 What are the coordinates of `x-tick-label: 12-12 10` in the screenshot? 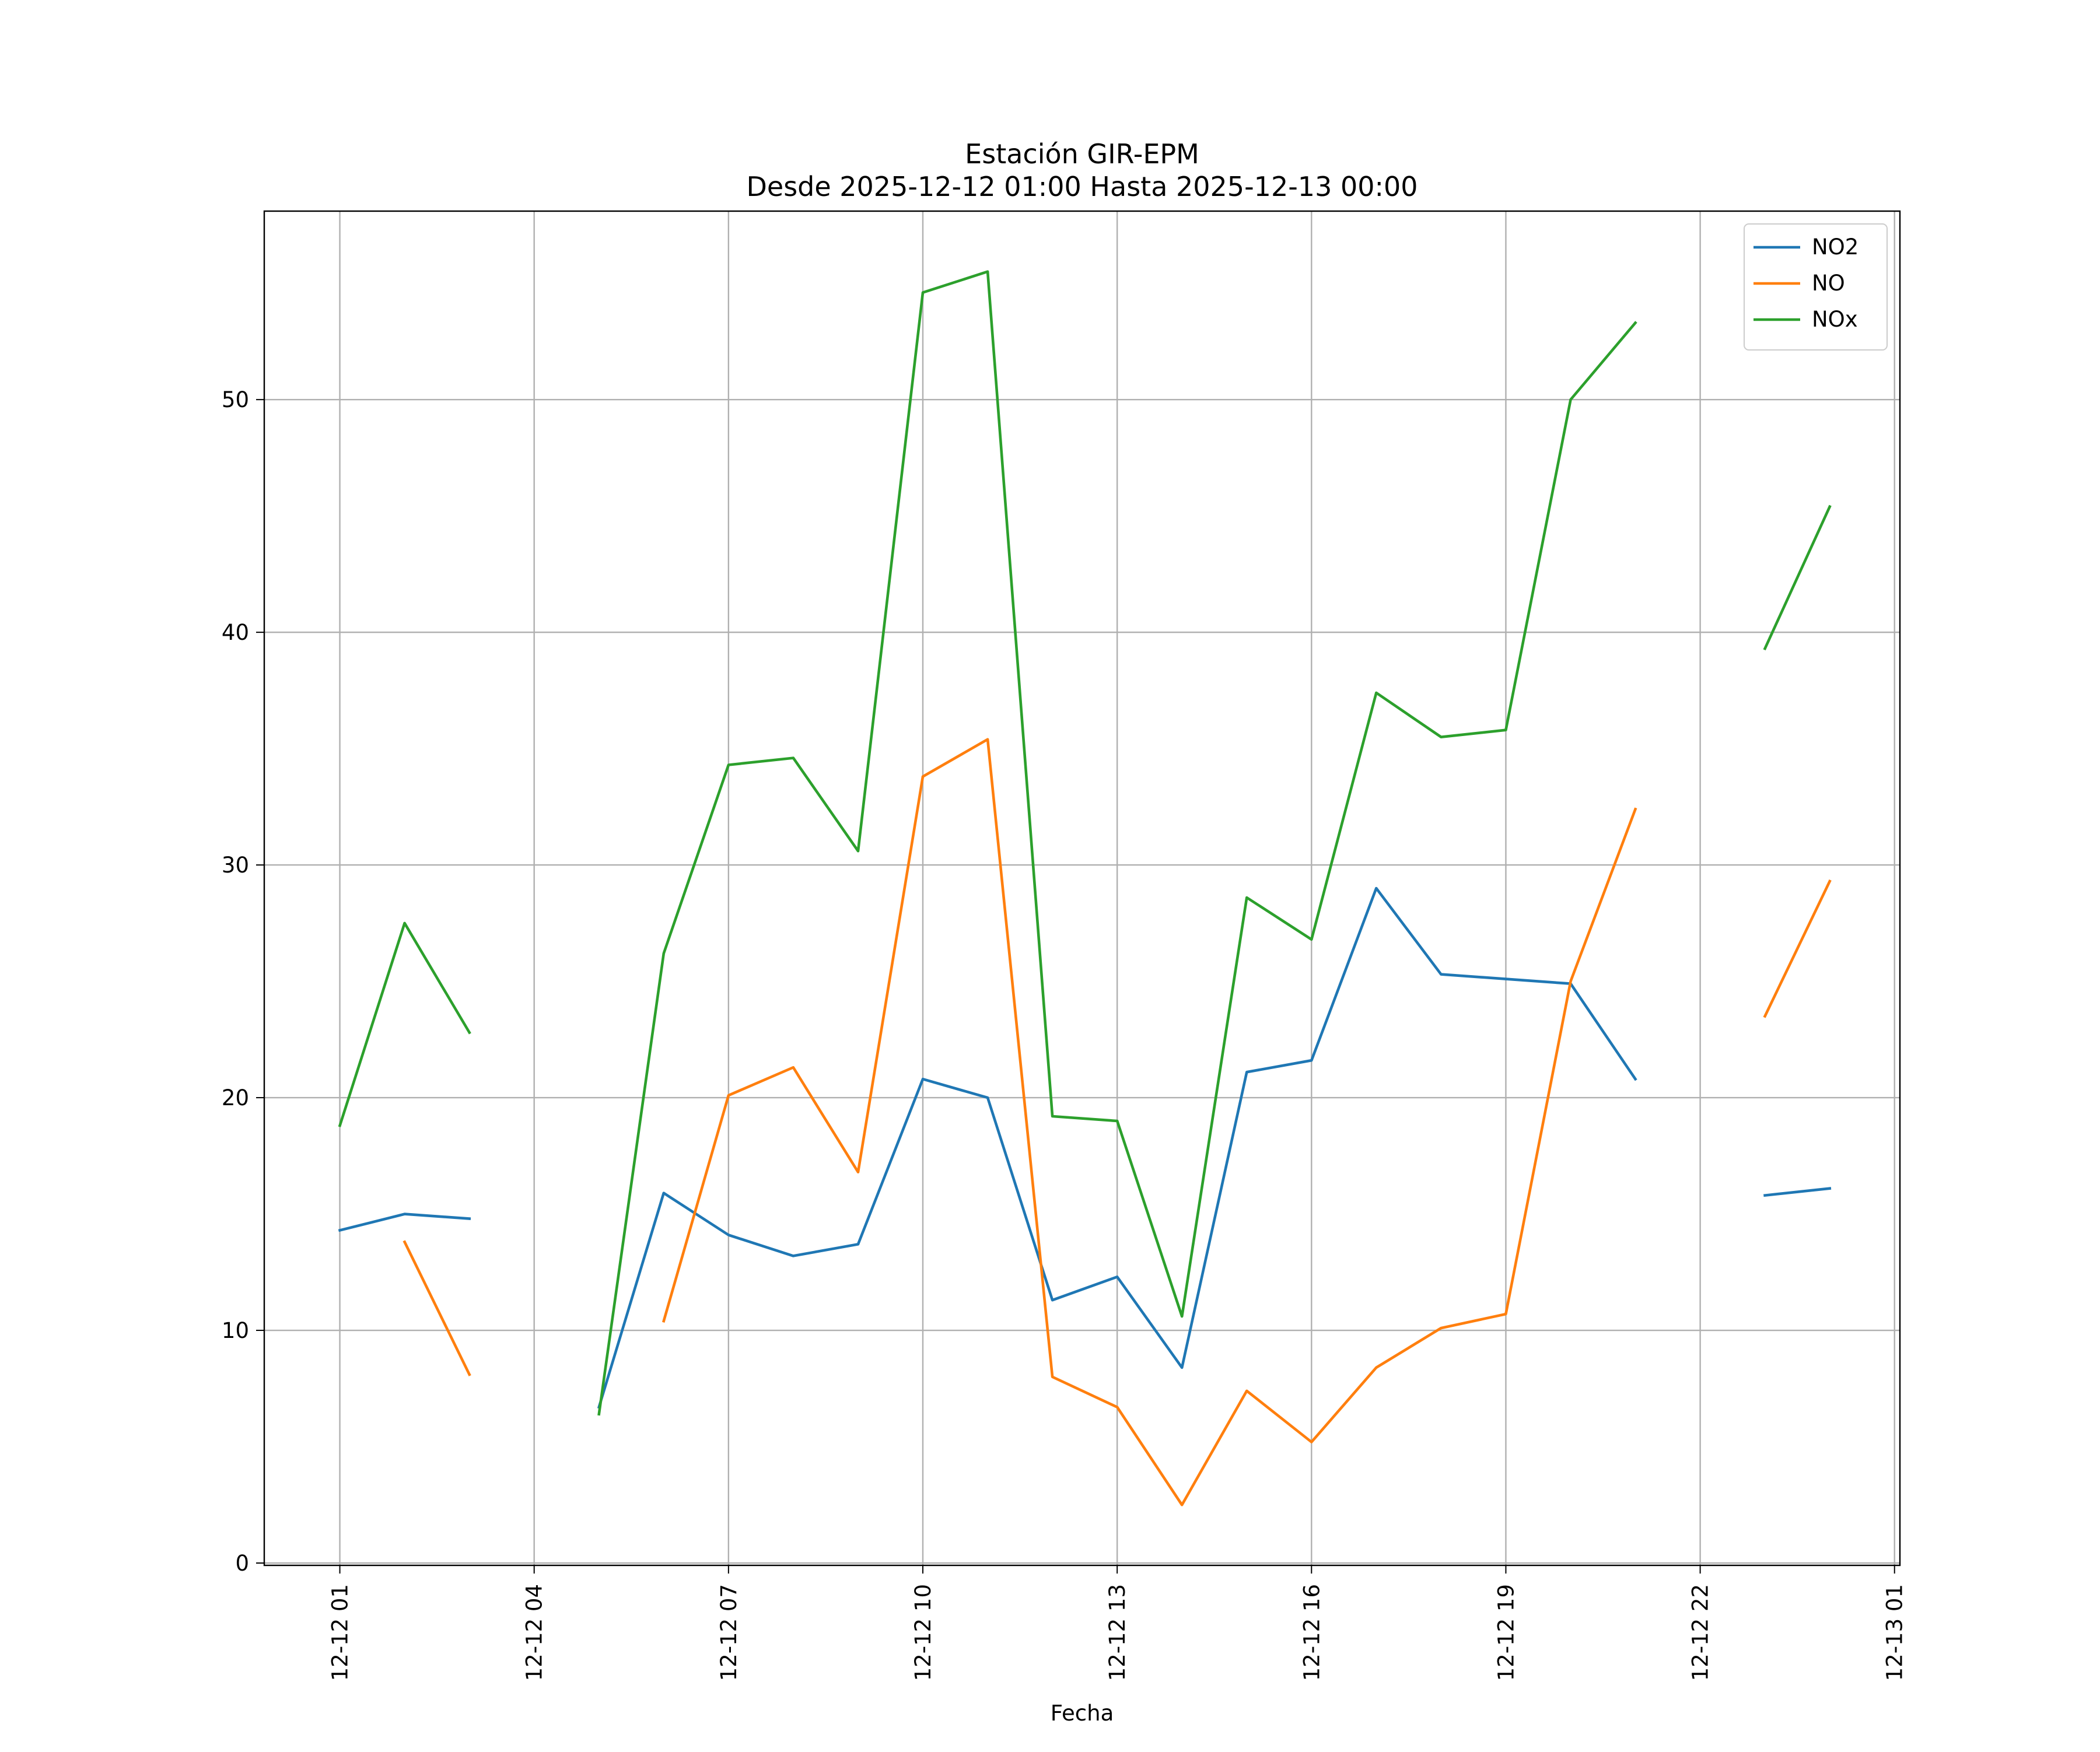 It's located at (923, 1632).